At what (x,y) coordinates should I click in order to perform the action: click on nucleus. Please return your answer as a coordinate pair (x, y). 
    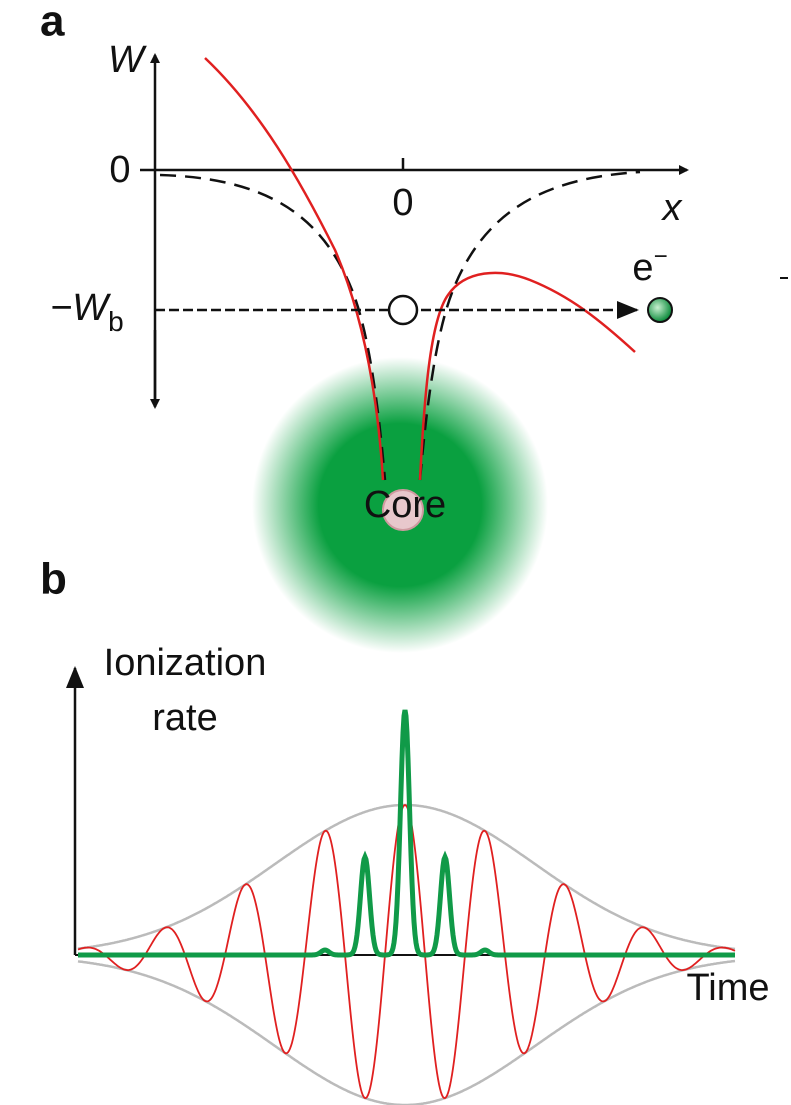
    Looking at the image, I should click on (403, 510).